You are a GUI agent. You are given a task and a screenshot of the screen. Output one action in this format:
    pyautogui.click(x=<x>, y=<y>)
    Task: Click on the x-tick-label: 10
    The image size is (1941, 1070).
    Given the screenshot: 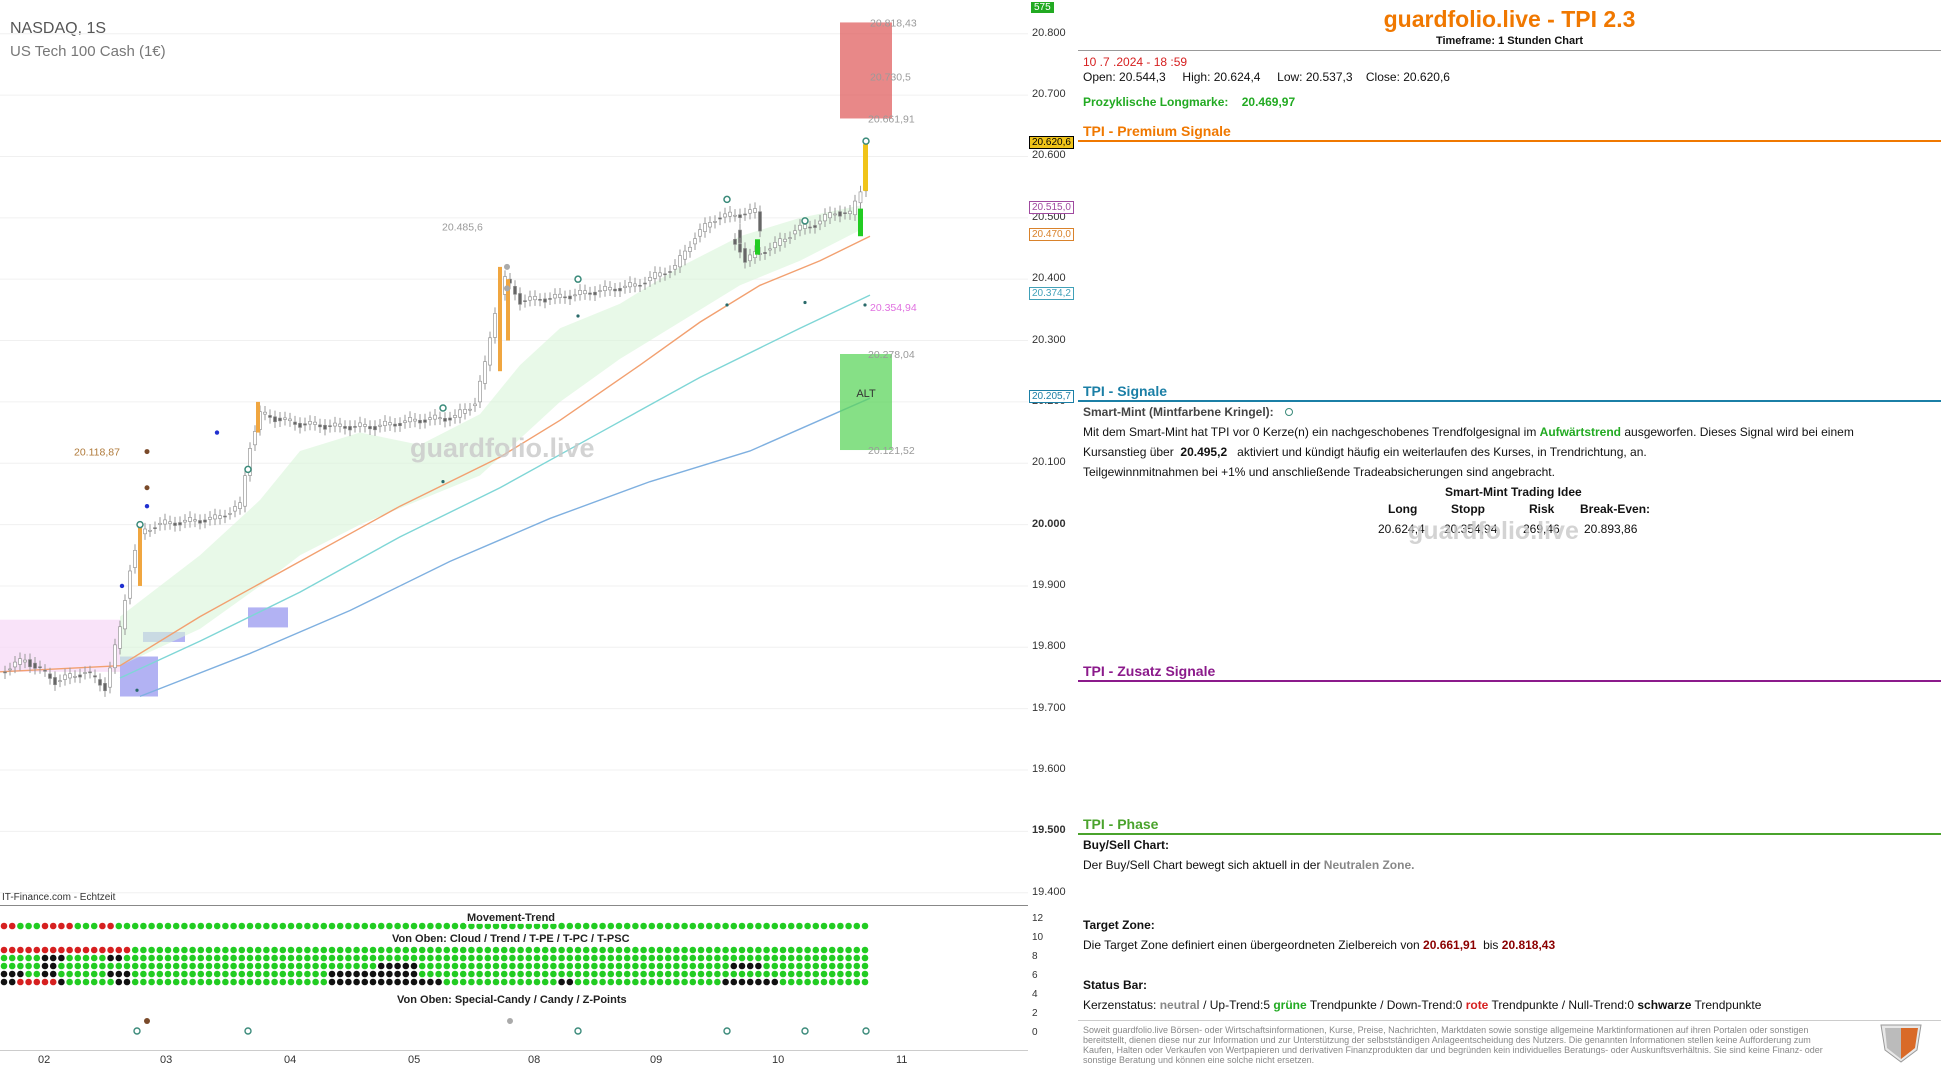 What is the action you would take?
    pyautogui.click(x=778, y=1060)
    